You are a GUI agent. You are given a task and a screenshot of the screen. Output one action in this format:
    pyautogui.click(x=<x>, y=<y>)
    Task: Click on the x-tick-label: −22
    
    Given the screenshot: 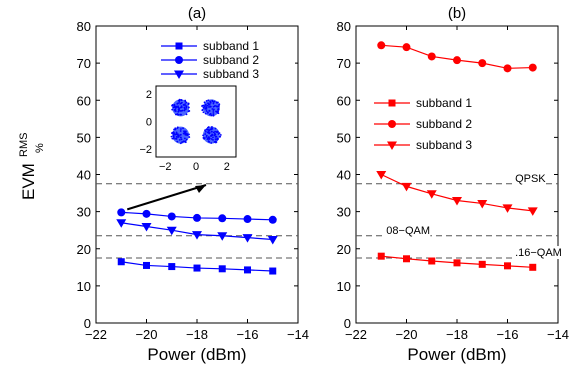 What is the action you would take?
    pyautogui.click(x=356, y=334)
    